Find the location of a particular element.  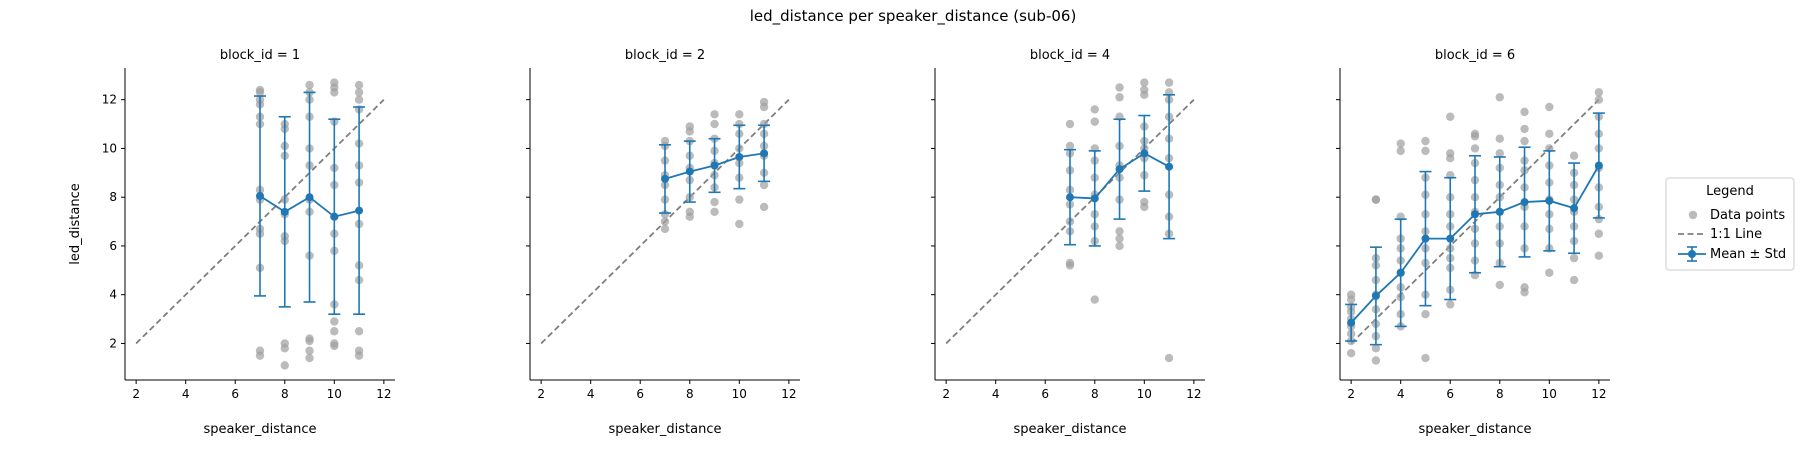

legend-mean-marker is located at coordinates (1692, 254).